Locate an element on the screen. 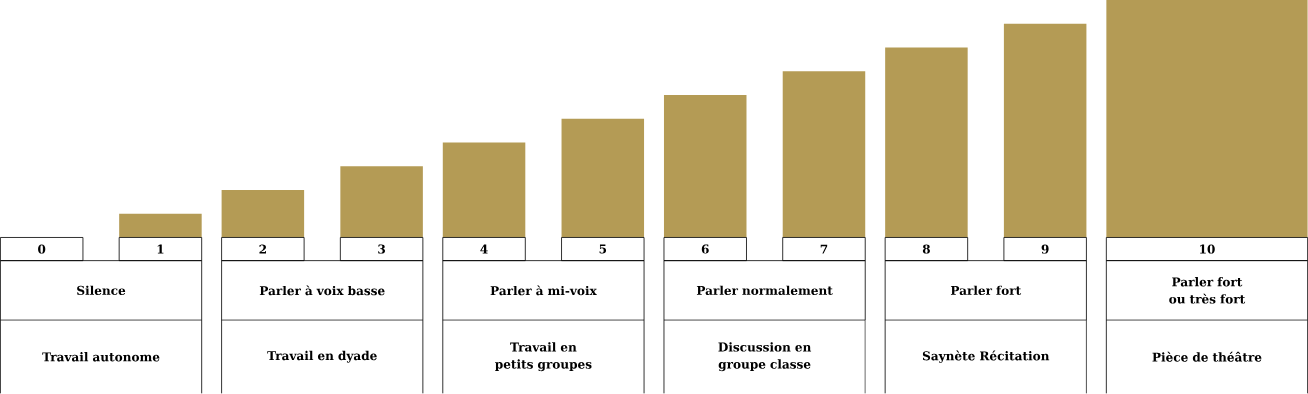  text: Parler à mi-voix is located at coordinates (543, 290).